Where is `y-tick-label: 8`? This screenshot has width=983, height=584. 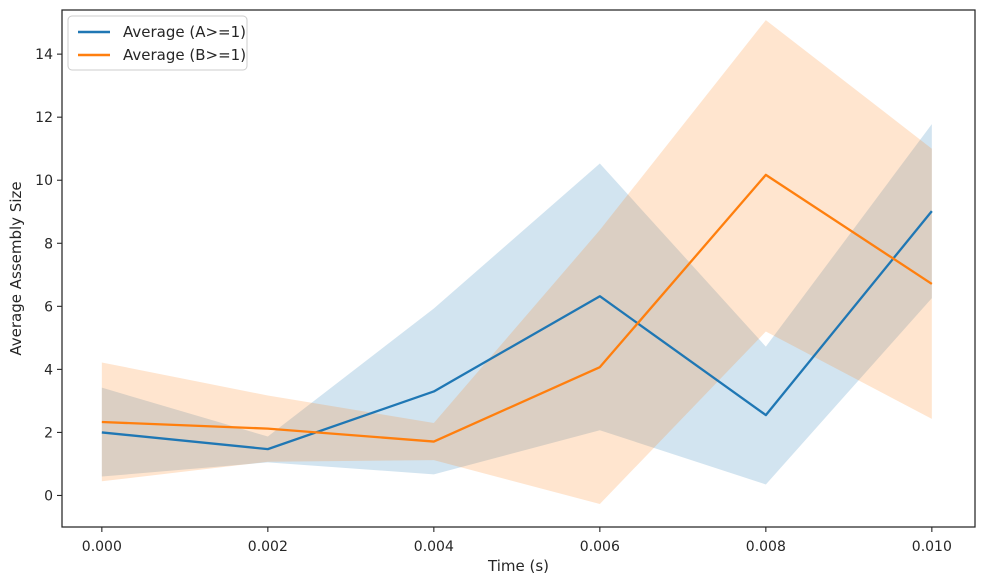
y-tick-label: 8 is located at coordinates (48, 244).